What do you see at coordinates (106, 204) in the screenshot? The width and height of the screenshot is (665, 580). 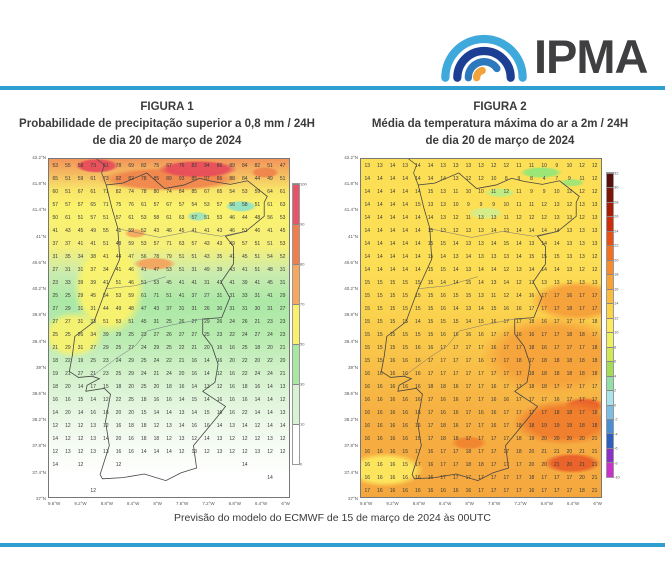 I see `grid-value: 71` at bounding box center [106, 204].